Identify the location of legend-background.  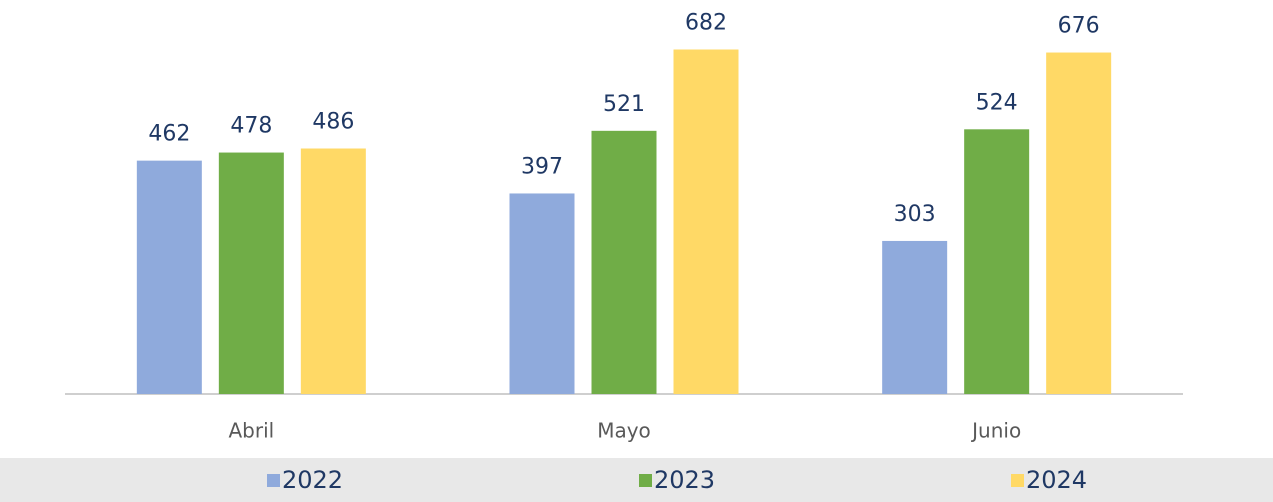
(636, 480).